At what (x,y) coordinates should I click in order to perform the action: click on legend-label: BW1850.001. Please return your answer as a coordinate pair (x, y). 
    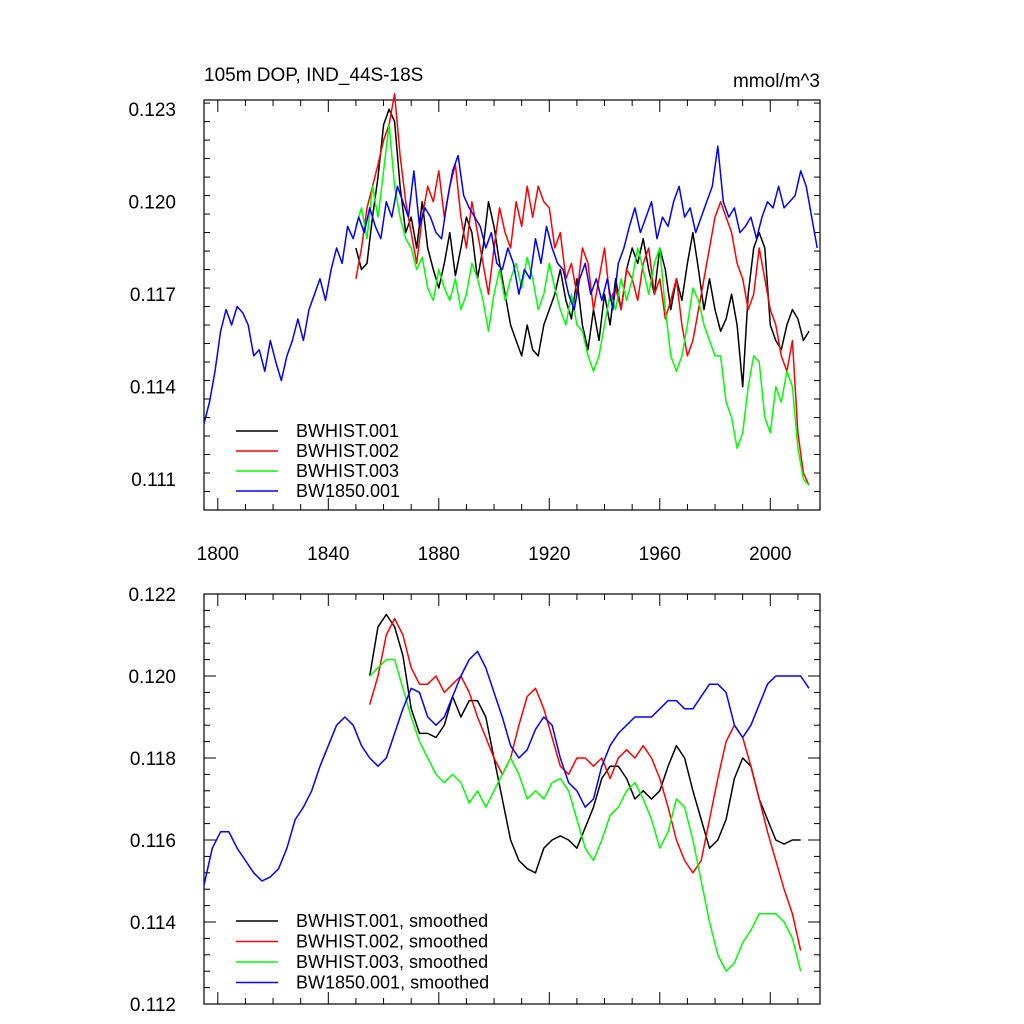
    Looking at the image, I should click on (348, 491).